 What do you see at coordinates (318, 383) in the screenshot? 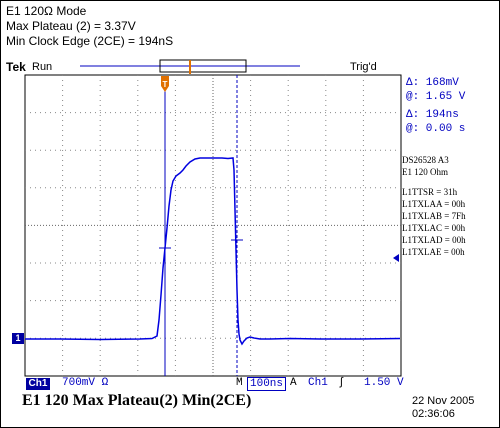
I see `trigger-channel: Ch1` at bounding box center [318, 383].